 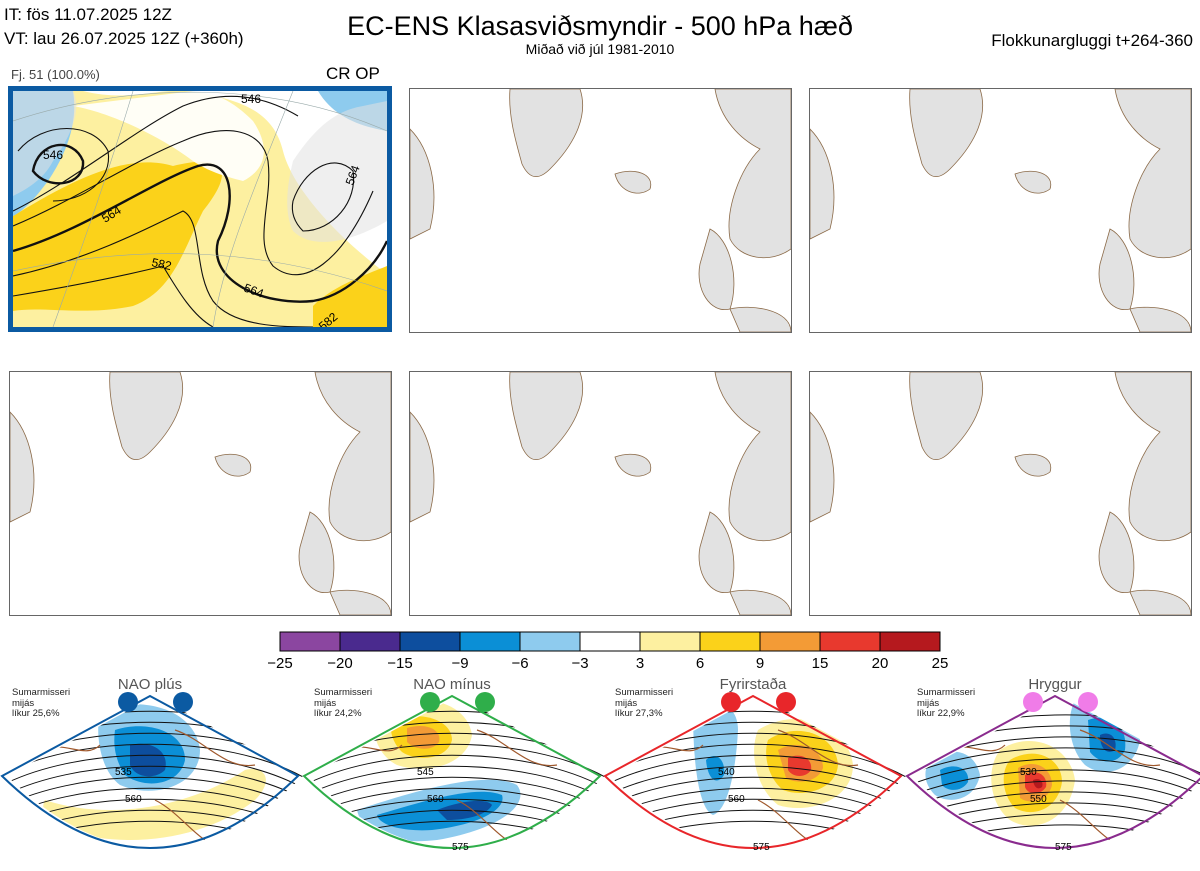 What do you see at coordinates (280, 663) in the screenshot?
I see `colorbar-tick-label: −25` at bounding box center [280, 663].